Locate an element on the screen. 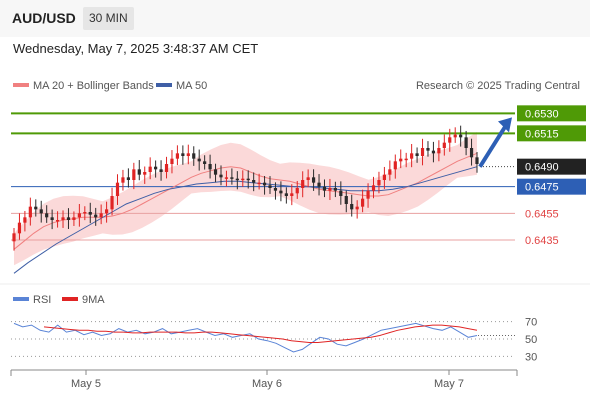  level-box-0.6475 is located at coordinates (551, 186).